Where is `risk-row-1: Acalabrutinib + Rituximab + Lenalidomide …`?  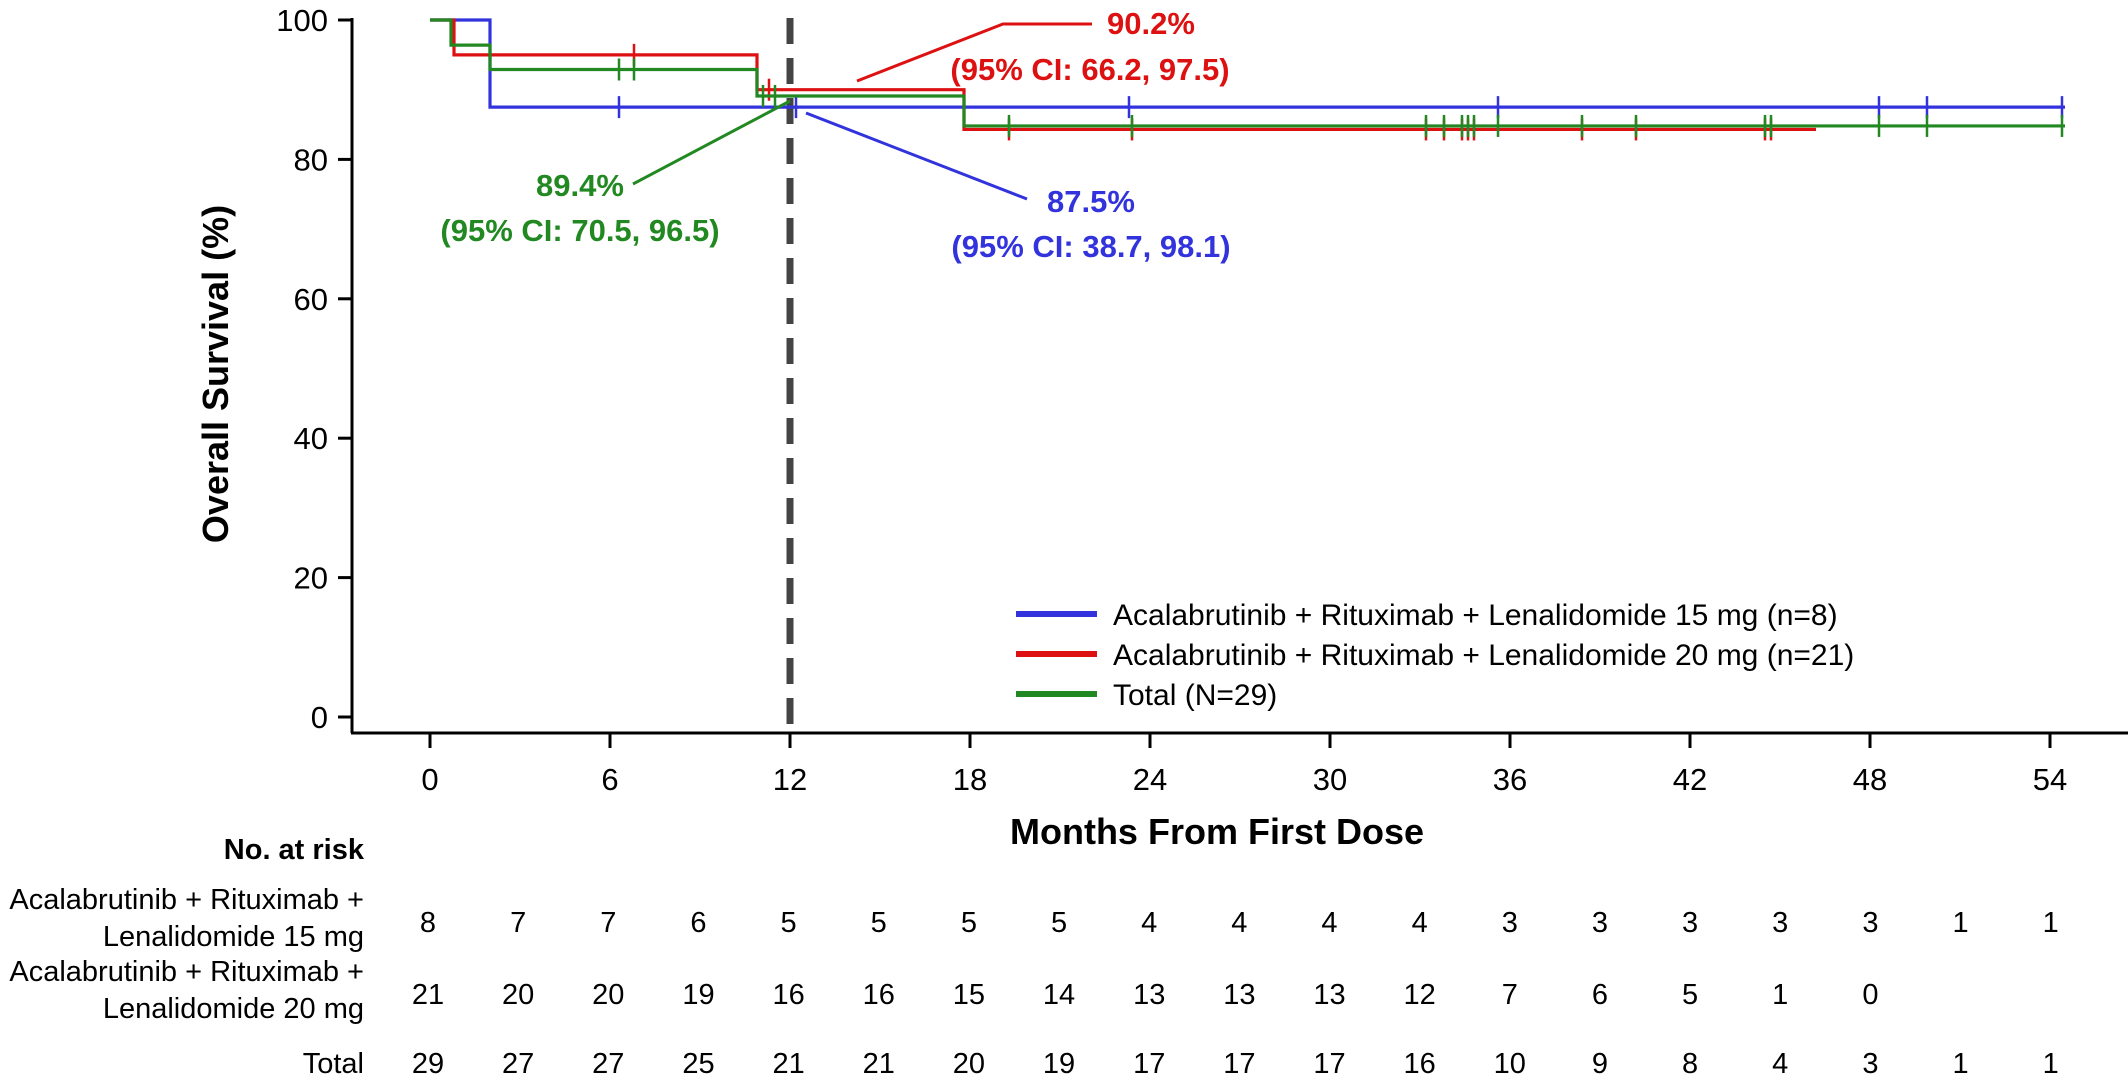
risk-row-1: Acalabrutinib + Rituximab + Lenalidomide … is located at coordinates (943, 990).